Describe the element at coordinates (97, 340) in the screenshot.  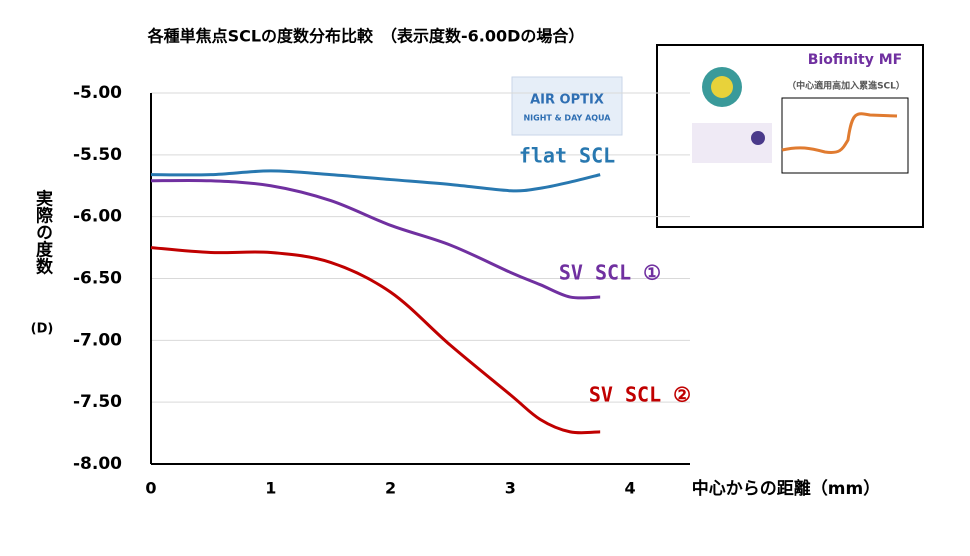
I see `y-tick-label: -7.00` at that location.